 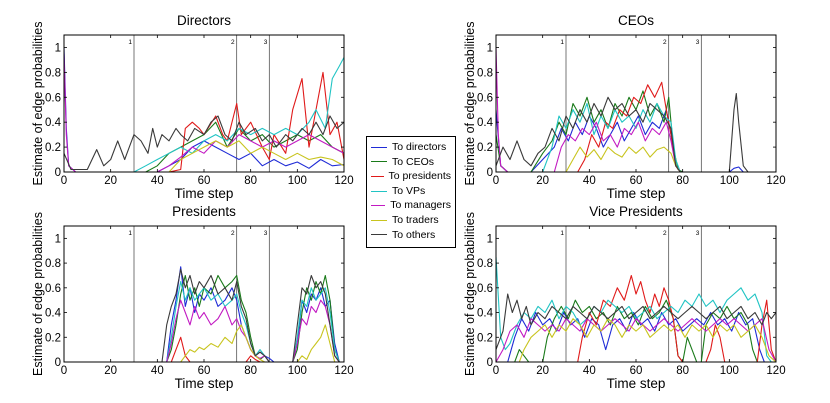 What do you see at coordinates (411, 235) in the screenshot?
I see `legend-item-others: To others` at bounding box center [411, 235].